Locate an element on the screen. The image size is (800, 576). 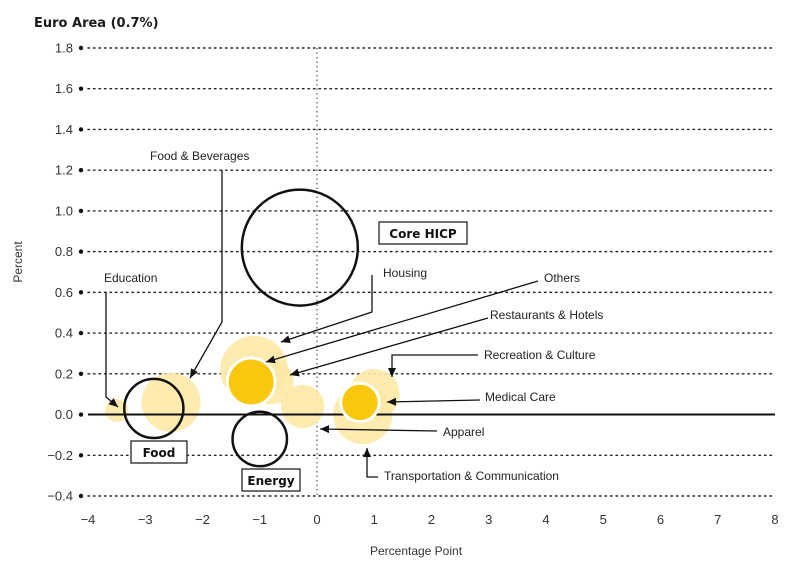
x-tick-label: 4 is located at coordinates (545, 519).